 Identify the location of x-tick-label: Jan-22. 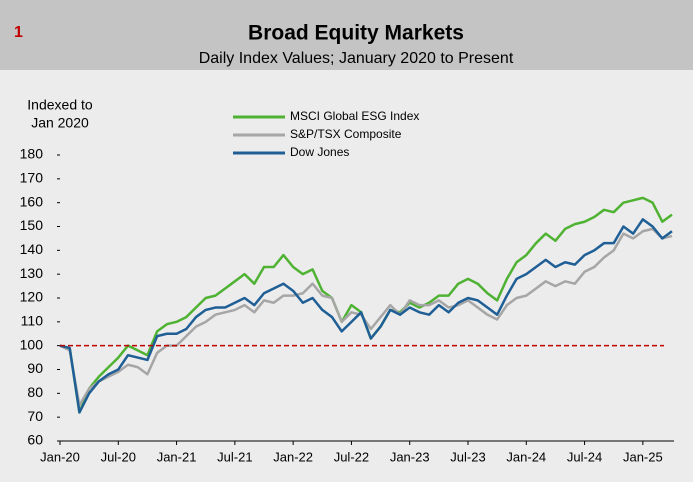
(293, 456).